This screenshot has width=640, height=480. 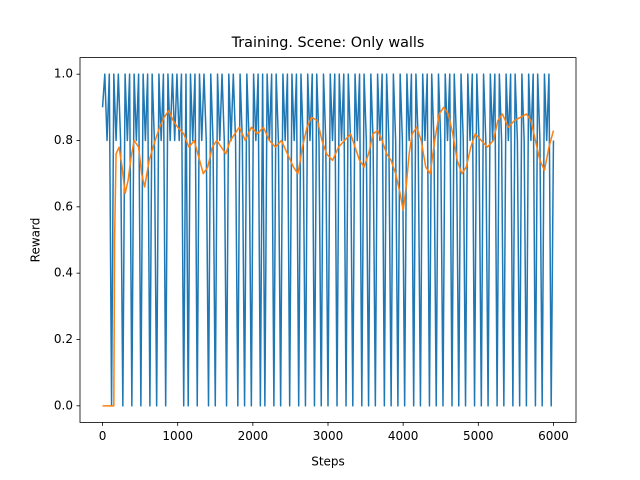 I want to click on x-tick-label: 4000, so click(x=403, y=436).